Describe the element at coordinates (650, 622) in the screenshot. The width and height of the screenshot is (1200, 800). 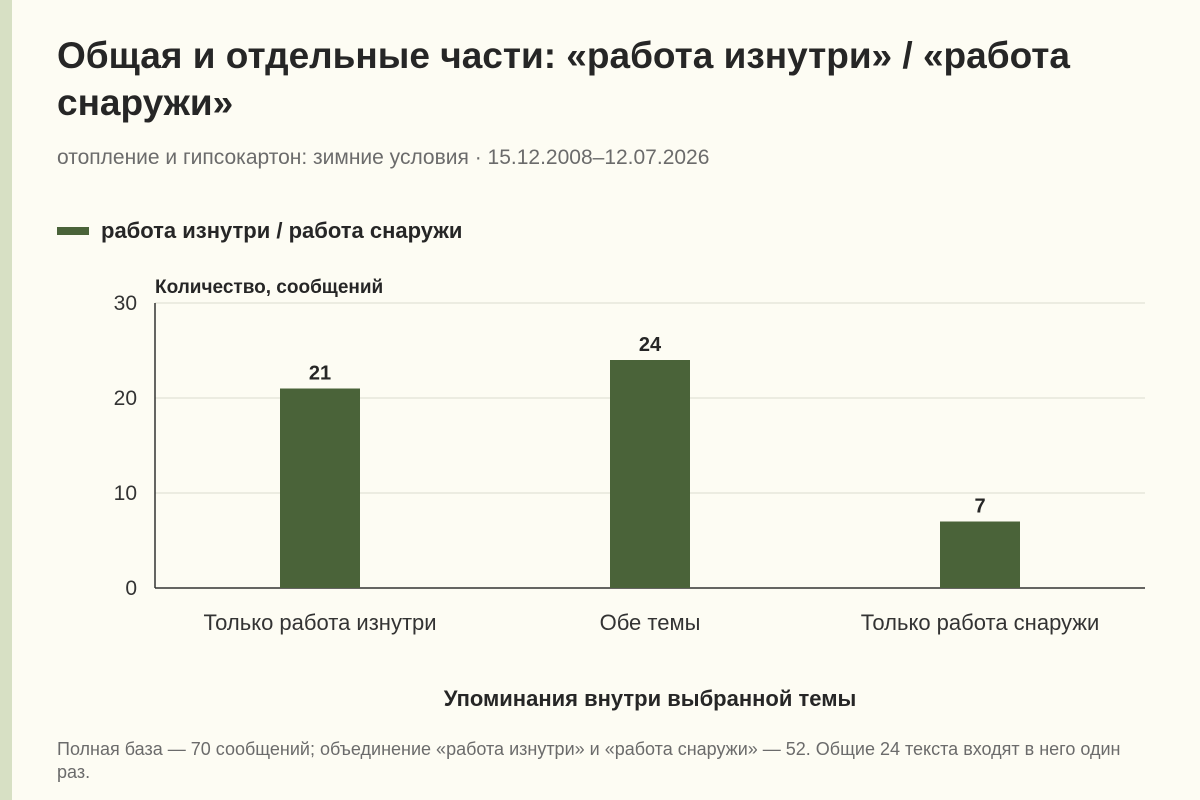
I see `x-tick-label: Обе темы` at that location.